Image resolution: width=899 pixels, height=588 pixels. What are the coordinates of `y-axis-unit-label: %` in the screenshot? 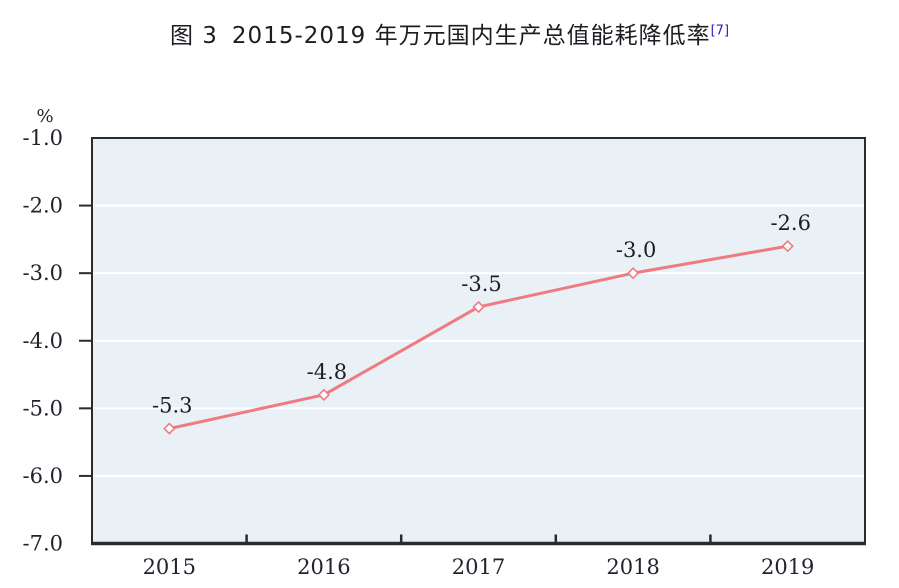 It's located at (44, 116).